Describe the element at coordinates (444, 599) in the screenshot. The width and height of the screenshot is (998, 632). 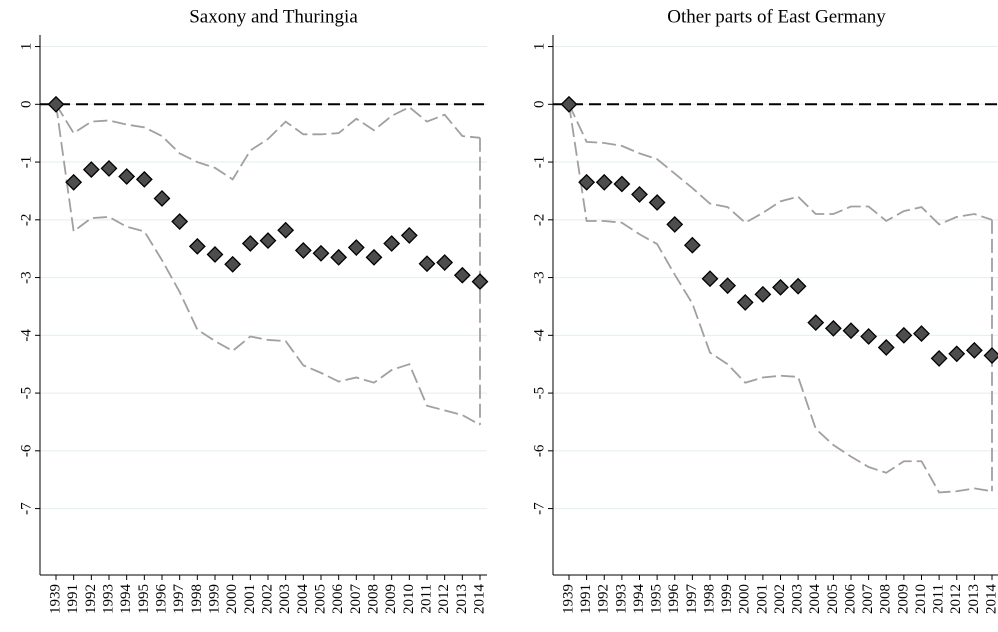
I see `x-tick-label: 2012` at that location.